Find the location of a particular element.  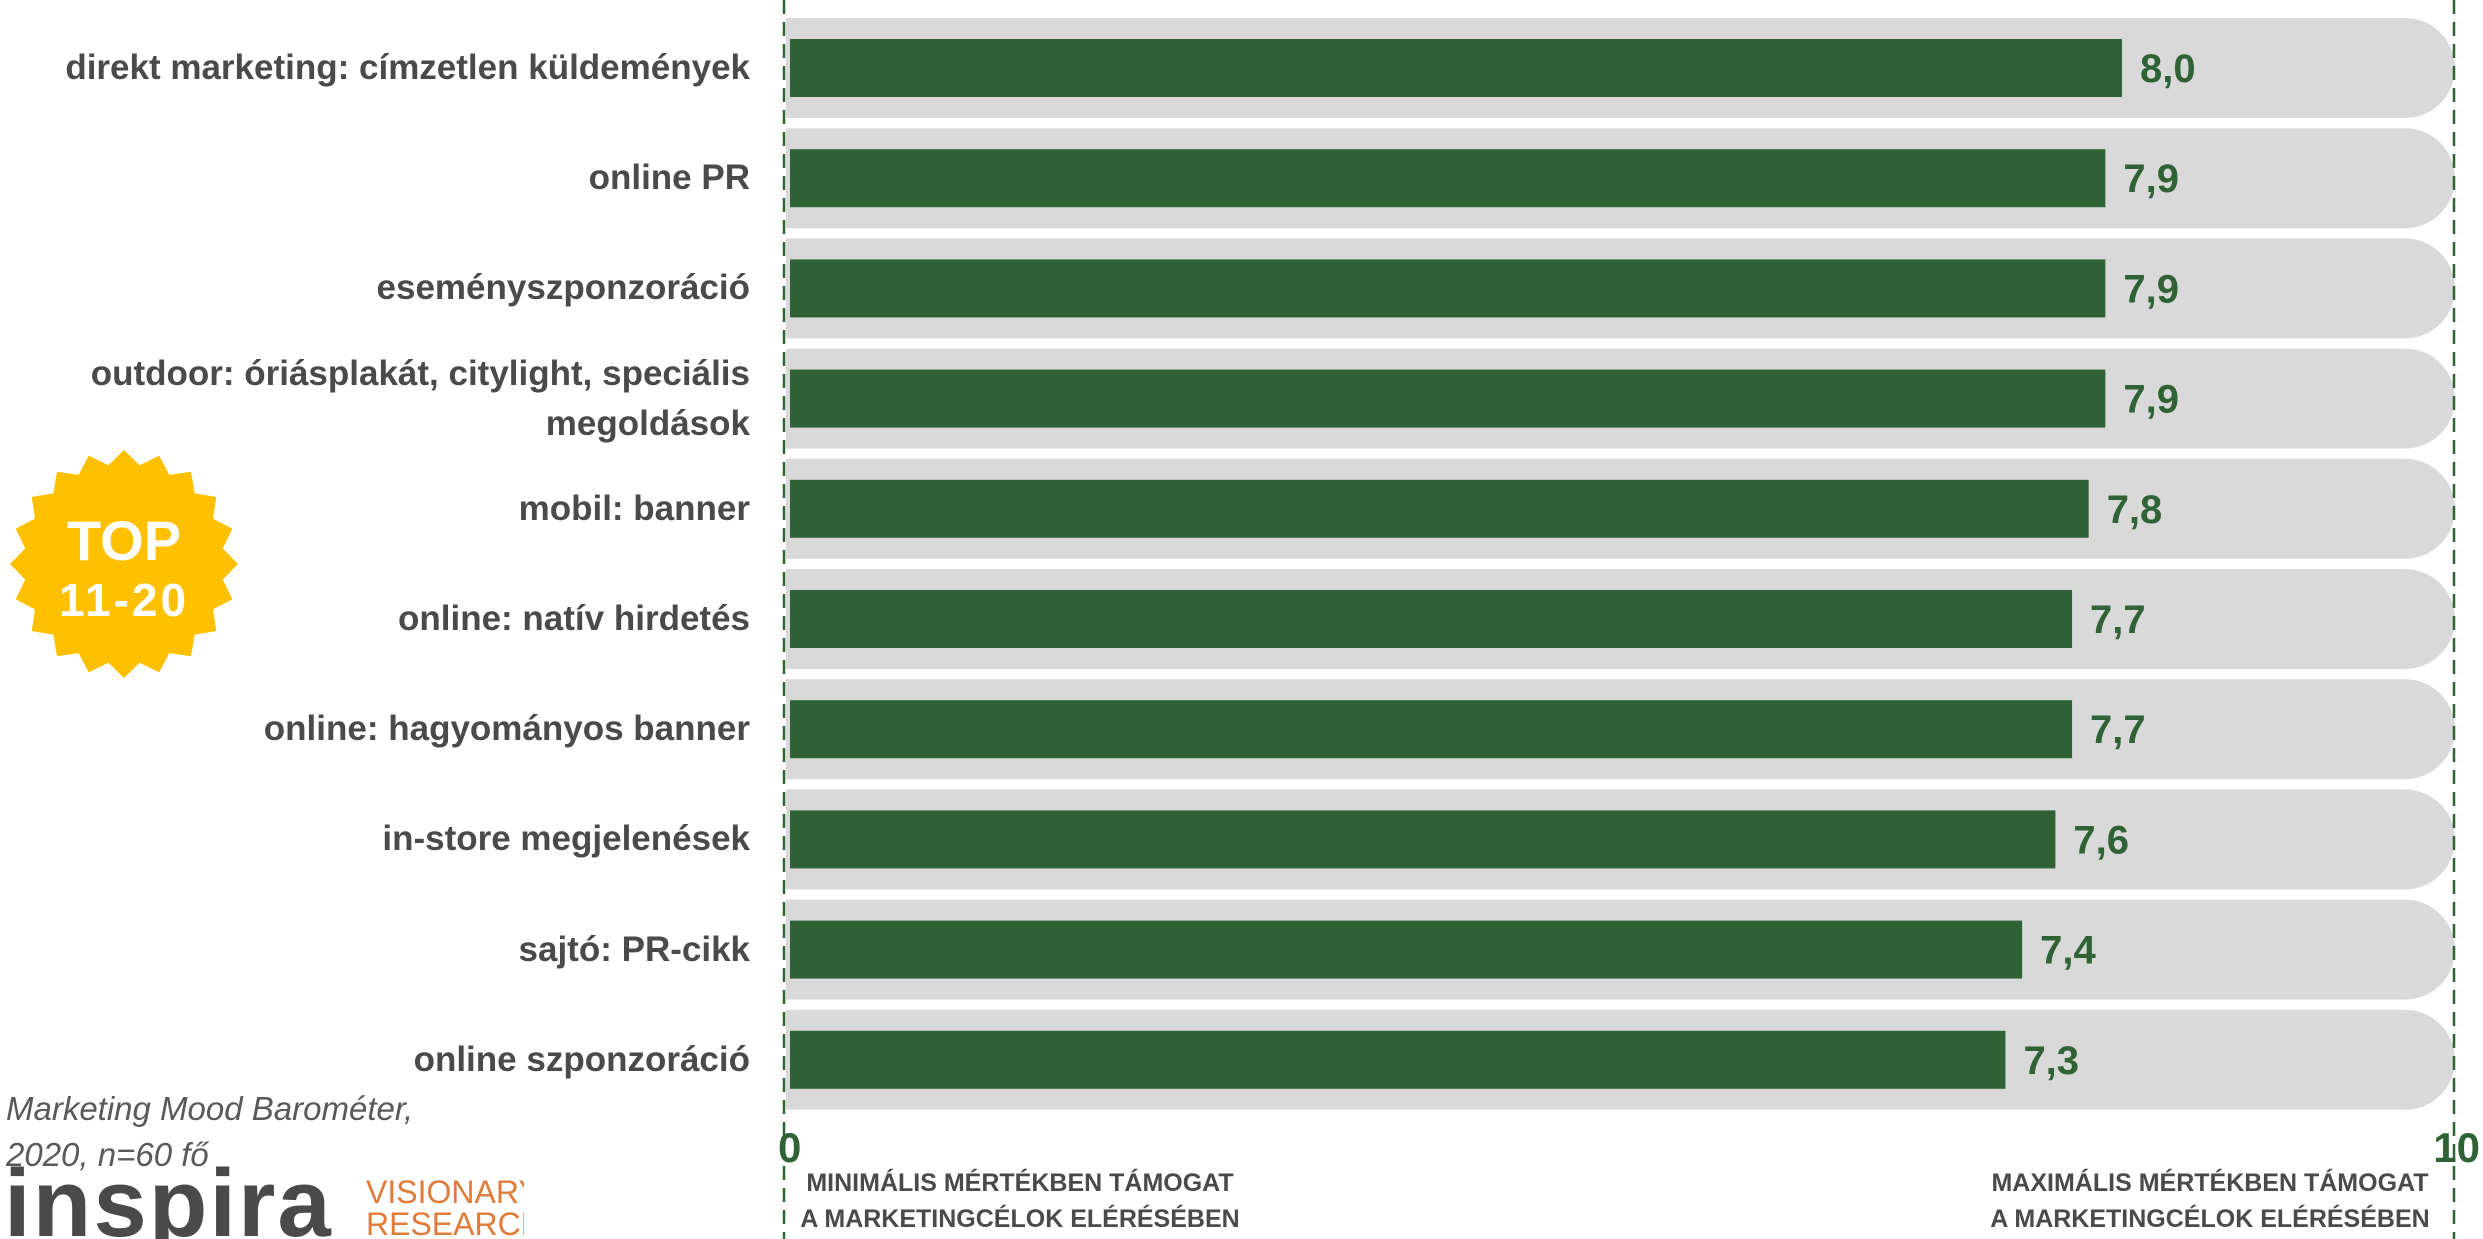

category-label: online: natív hirdetés is located at coordinates (574, 618).